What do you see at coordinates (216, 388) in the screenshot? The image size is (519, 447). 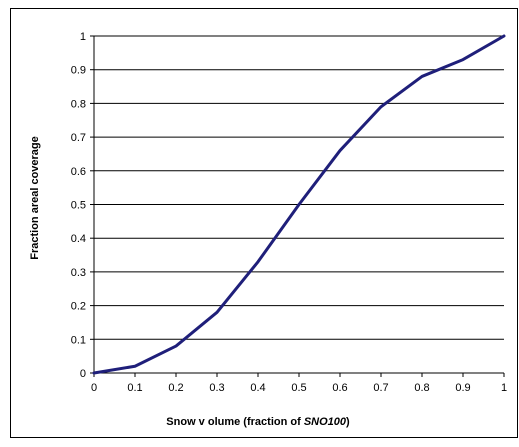 I see `x-tick-label: 0.3` at bounding box center [216, 388].